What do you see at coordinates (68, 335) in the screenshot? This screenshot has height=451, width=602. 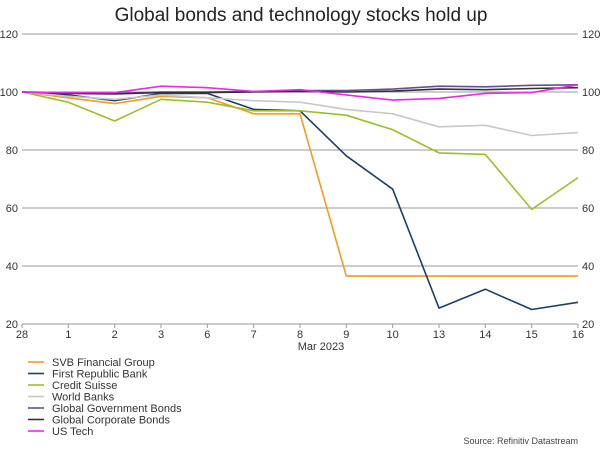 I see `x-tick-label: 1` at bounding box center [68, 335].